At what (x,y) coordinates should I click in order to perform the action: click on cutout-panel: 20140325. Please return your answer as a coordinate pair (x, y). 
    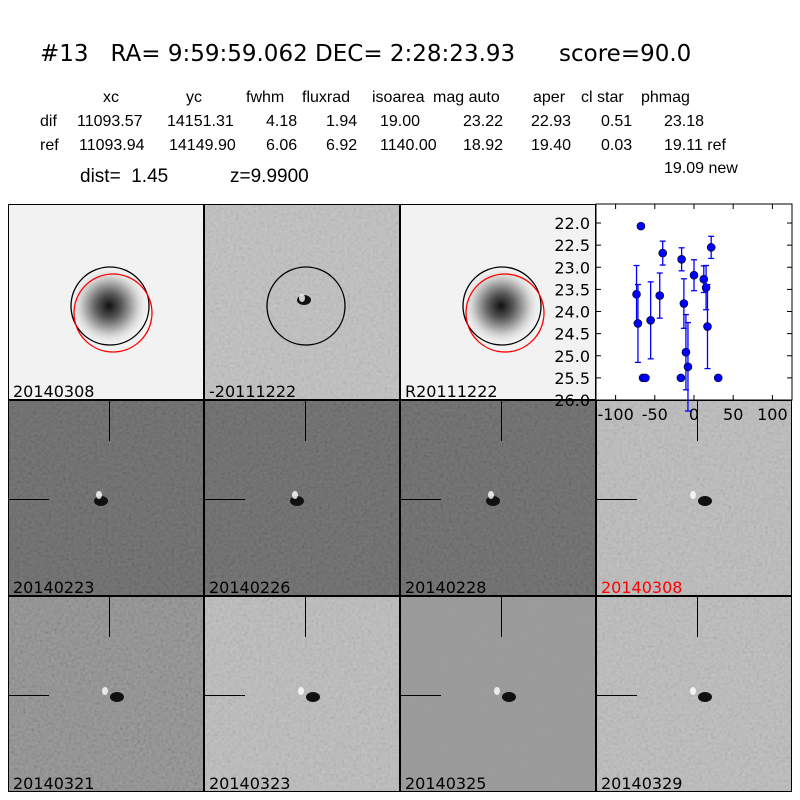
    Looking at the image, I should click on (498, 694).